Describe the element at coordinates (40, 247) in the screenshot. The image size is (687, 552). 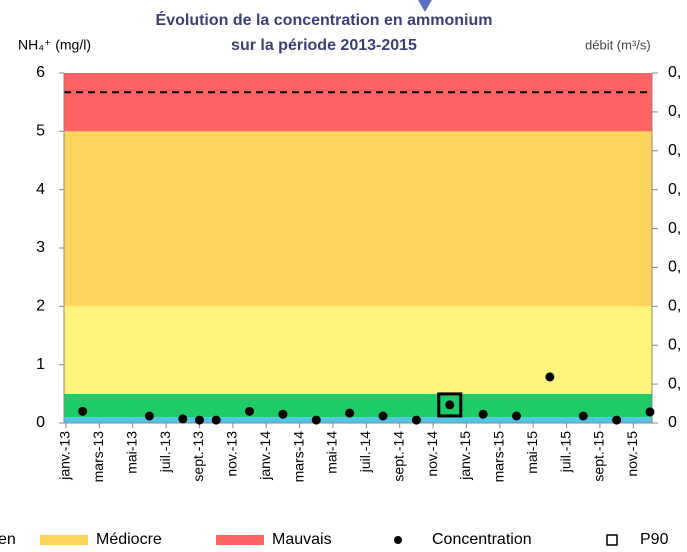
I see `y-tick-label: 3` at that location.